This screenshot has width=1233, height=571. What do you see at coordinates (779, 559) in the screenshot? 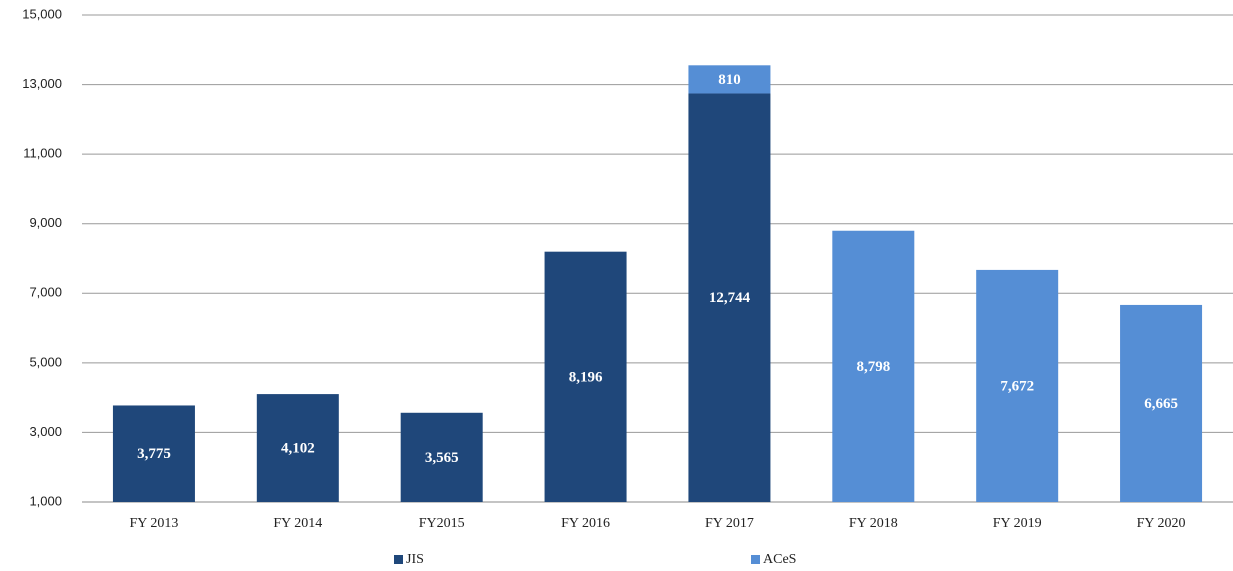
I see `legend-label: ACeS` at bounding box center [779, 559].